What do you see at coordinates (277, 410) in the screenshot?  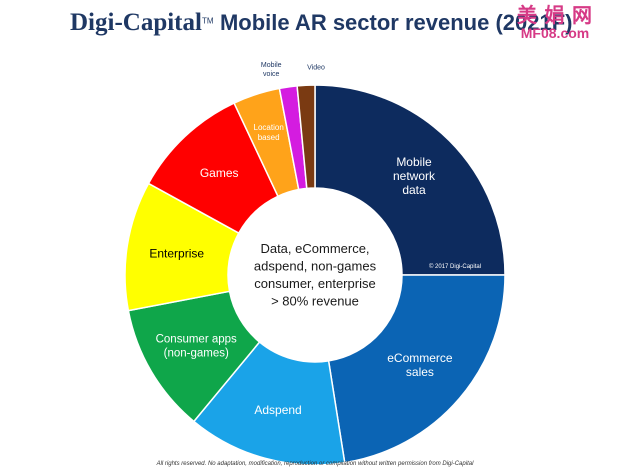 I see `slice-label-adspend: Adspend` at bounding box center [277, 410].